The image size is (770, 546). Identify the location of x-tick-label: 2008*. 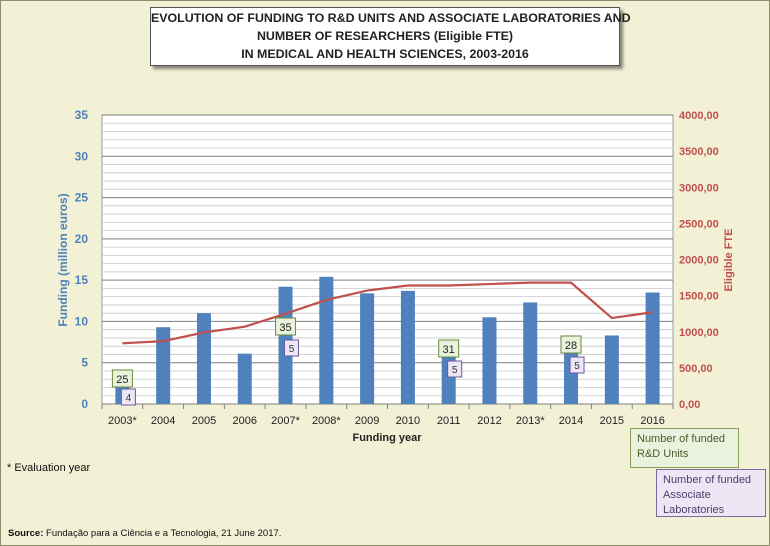
(326, 421).